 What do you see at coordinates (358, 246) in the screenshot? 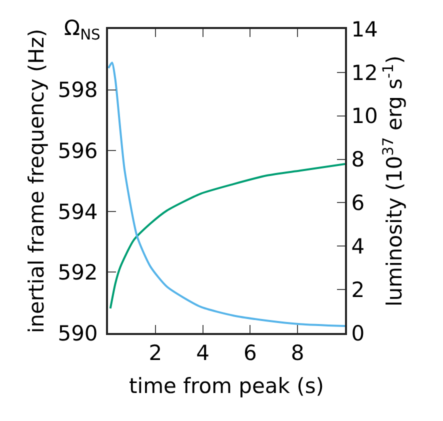
I see `y2-tick-label: 4` at bounding box center [358, 246].